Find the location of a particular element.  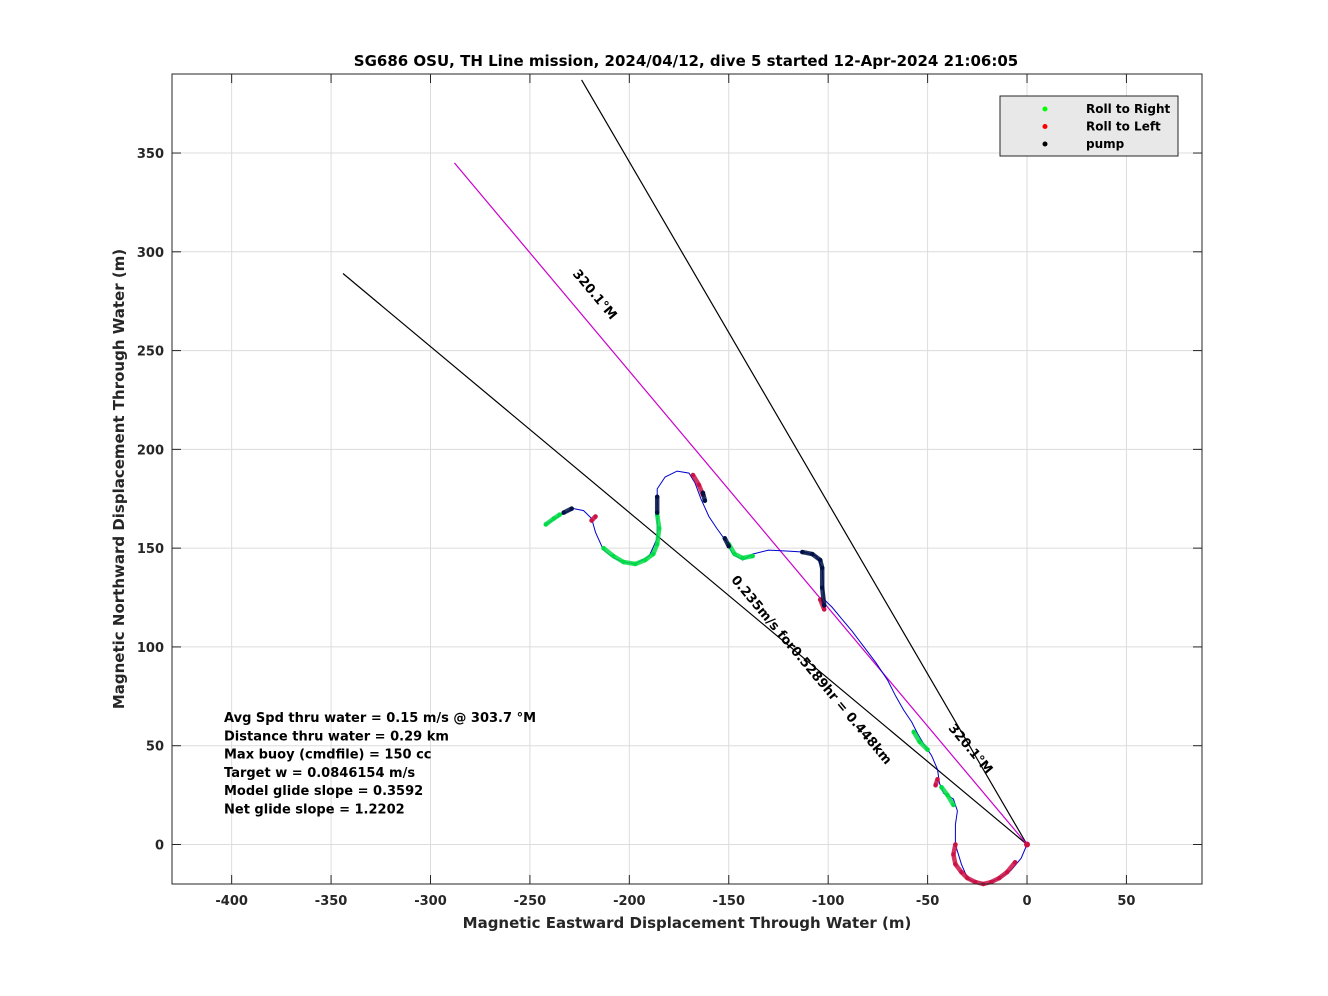

legend: Roll to Right Roll to Left pump is located at coordinates (1089, 126).